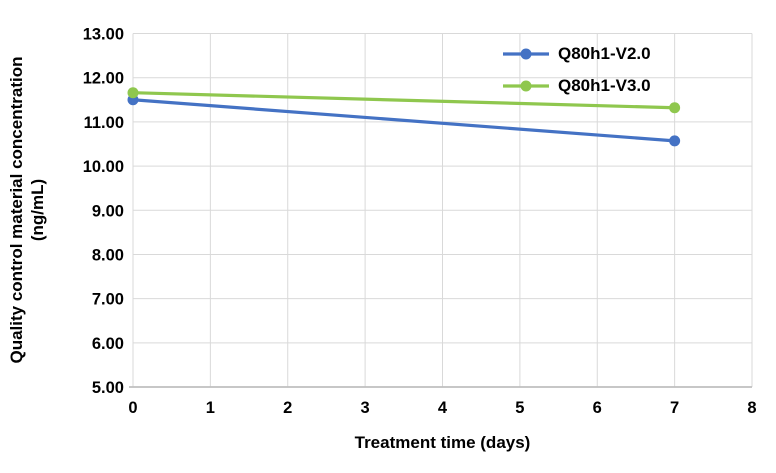  I want to click on legend-label: Q80h1-V3.0, so click(604, 85).